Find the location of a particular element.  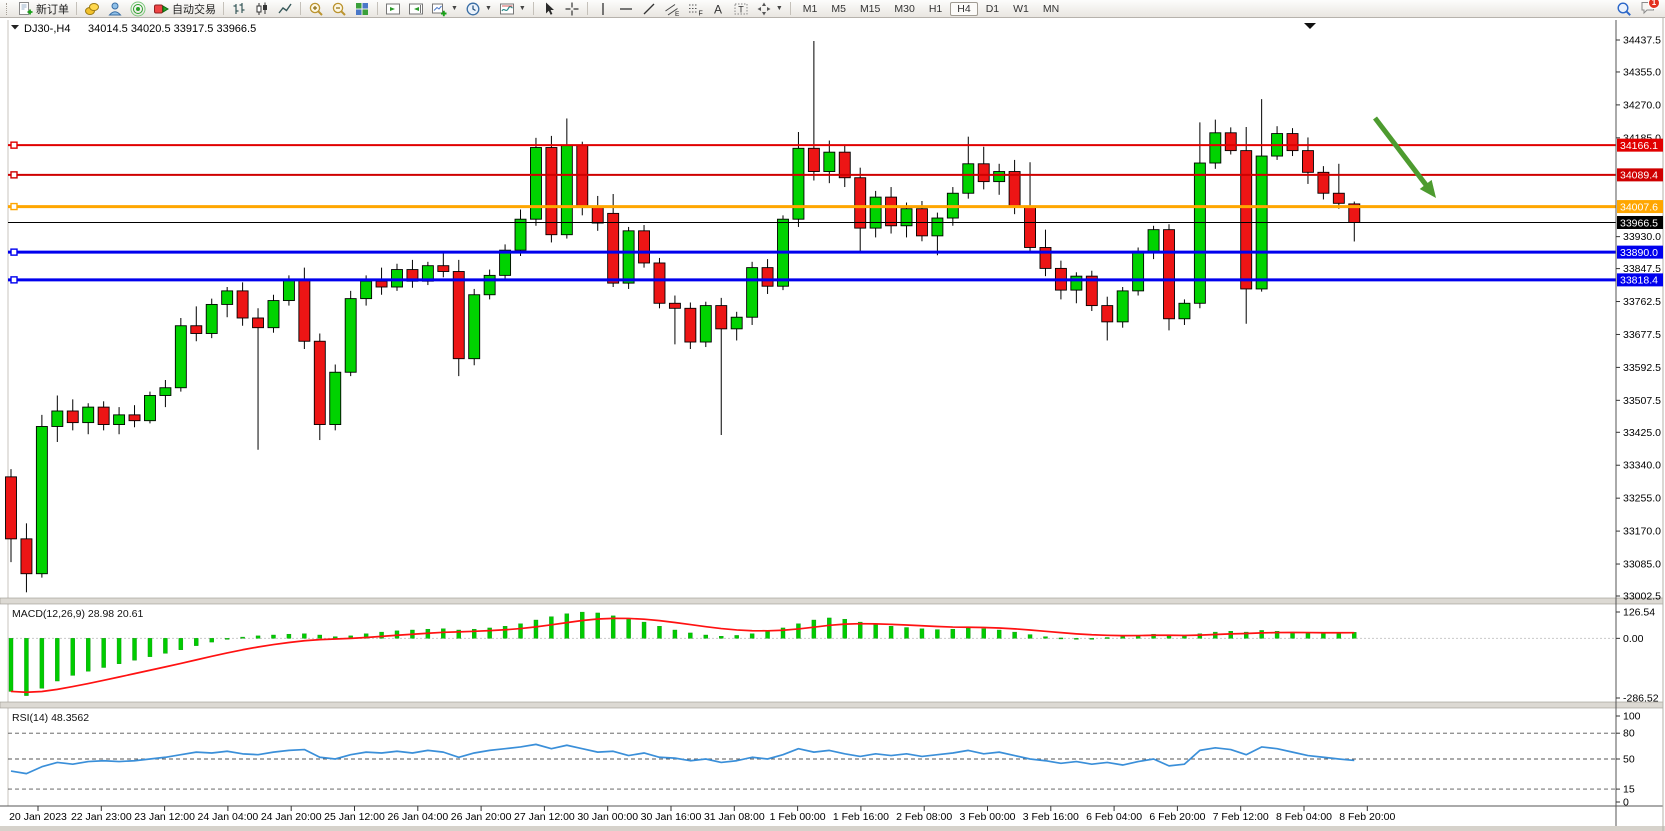

vertical-line-button is located at coordinates (603, 9).